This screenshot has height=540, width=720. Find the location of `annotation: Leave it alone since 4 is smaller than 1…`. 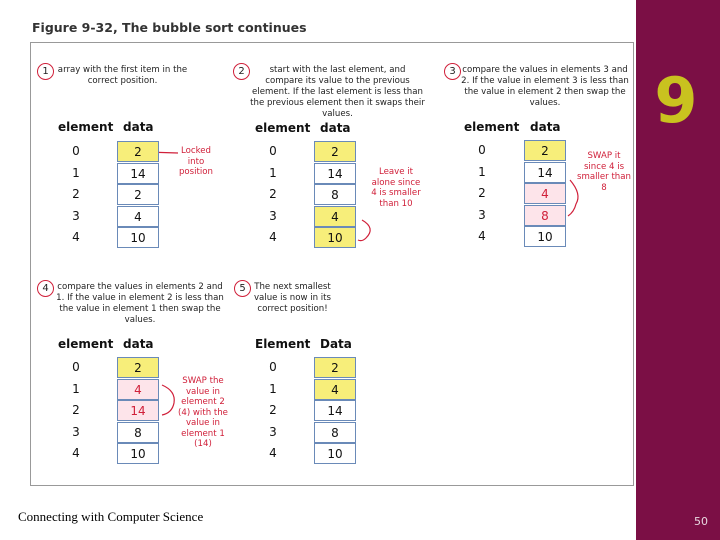

annotation: Leave it alone since 4 is smaller than 1… is located at coordinates (396, 188).